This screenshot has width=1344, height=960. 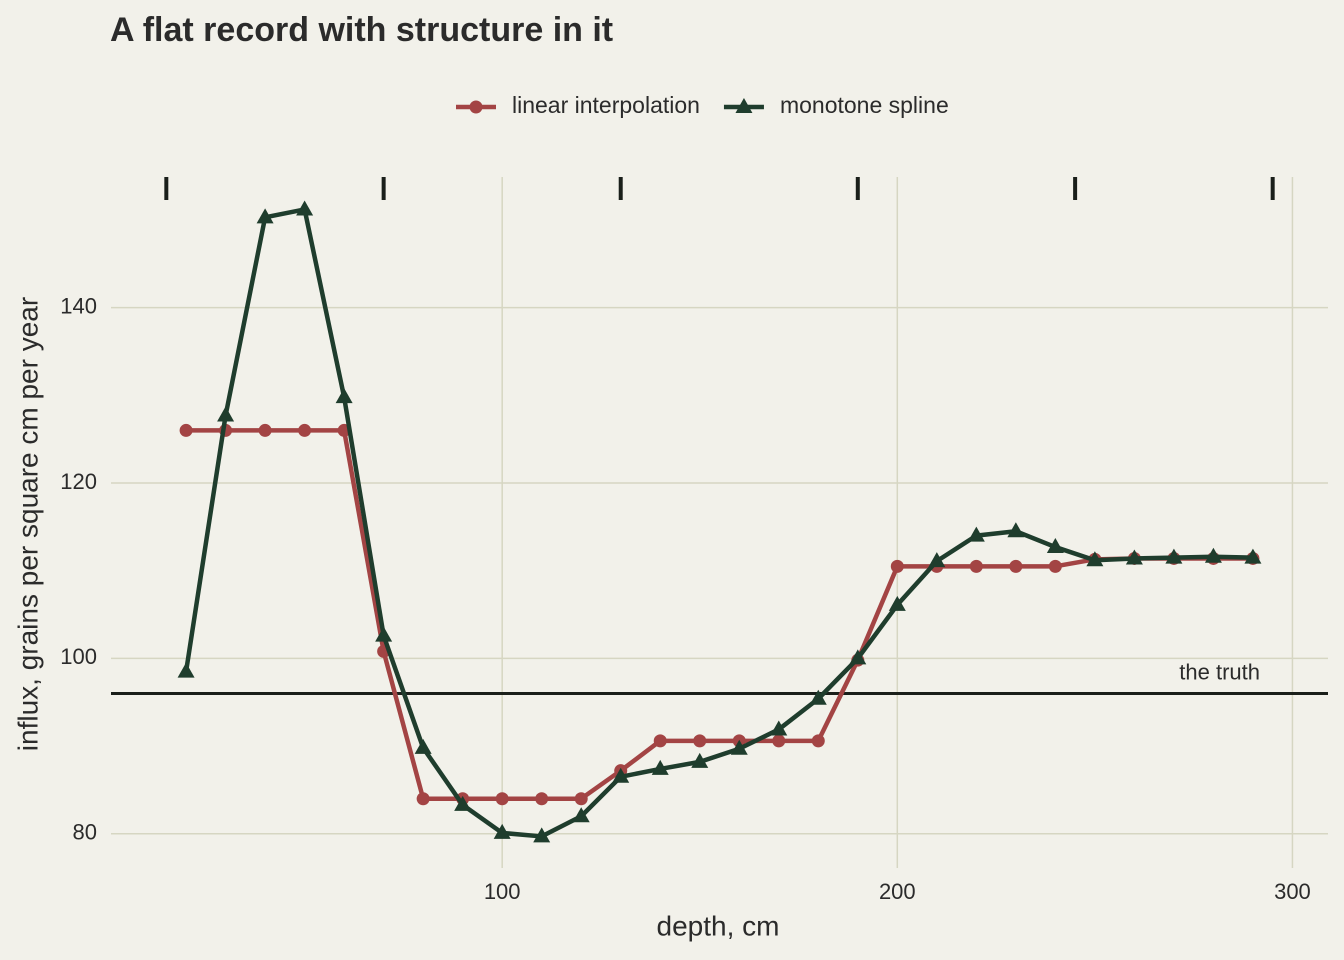 What do you see at coordinates (1292, 891) in the screenshot?
I see `x-tick-label: 300` at bounding box center [1292, 891].